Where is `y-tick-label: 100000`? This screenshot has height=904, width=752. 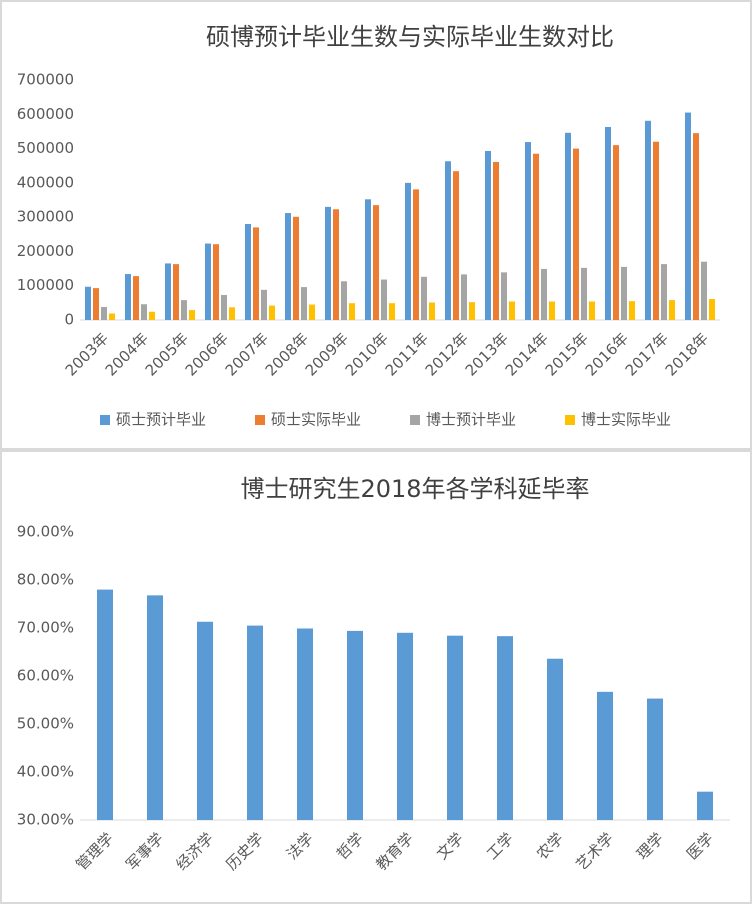
y-tick-label: 100000 is located at coordinates (45, 285).